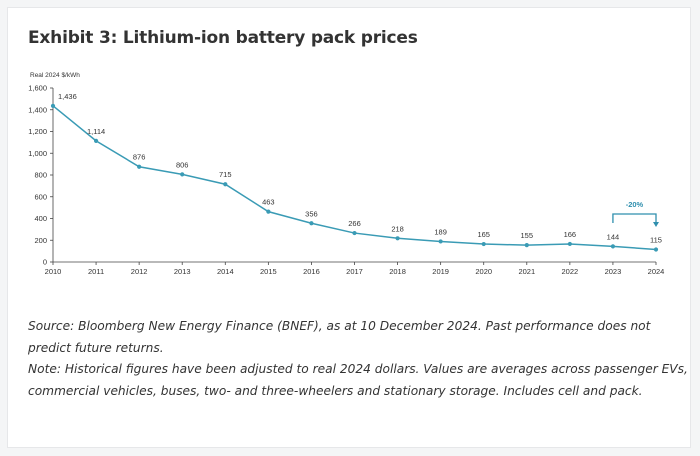 Image resolution: width=700 pixels, height=456 pixels. Describe the element at coordinates (656, 239) in the screenshot. I see `data-label: 115` at that location.